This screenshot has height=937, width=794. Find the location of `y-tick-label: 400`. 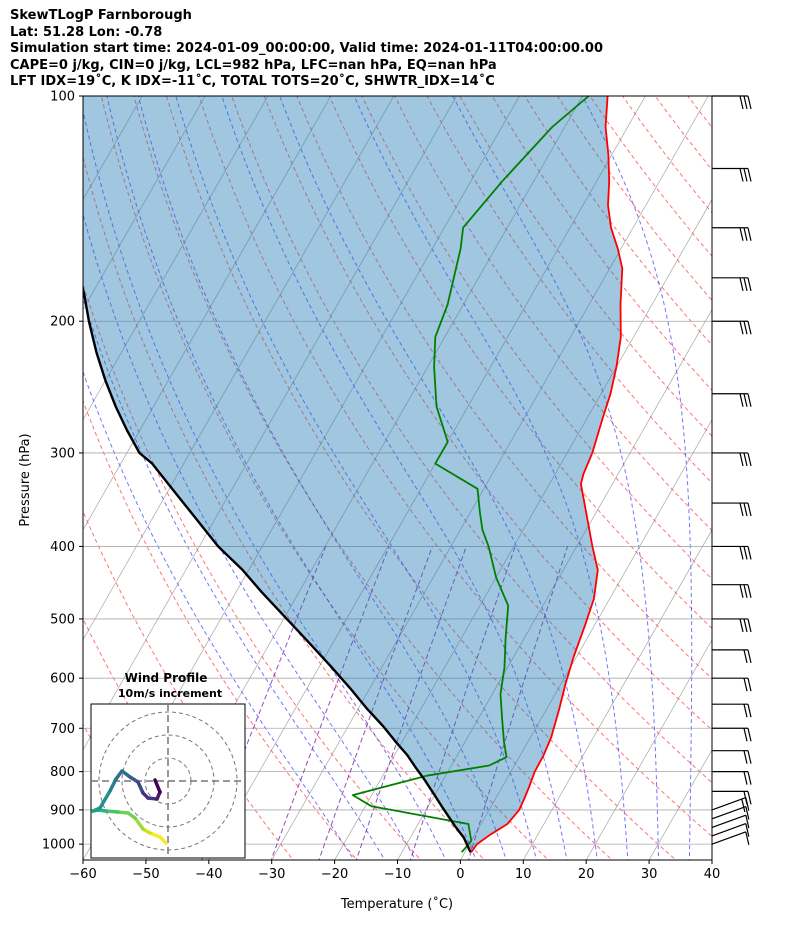

y-tick-label: 400 is located at coordinates (62, 547).